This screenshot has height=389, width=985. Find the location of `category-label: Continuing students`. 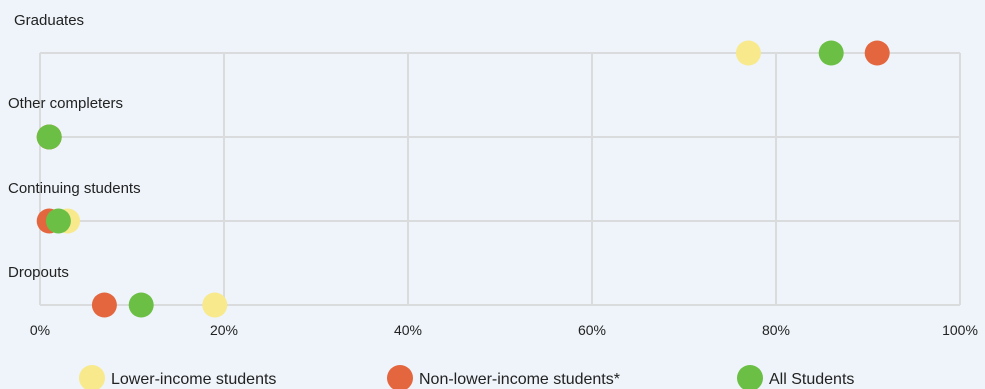

category-label: Continuing students is located at coordinates (74, 188).